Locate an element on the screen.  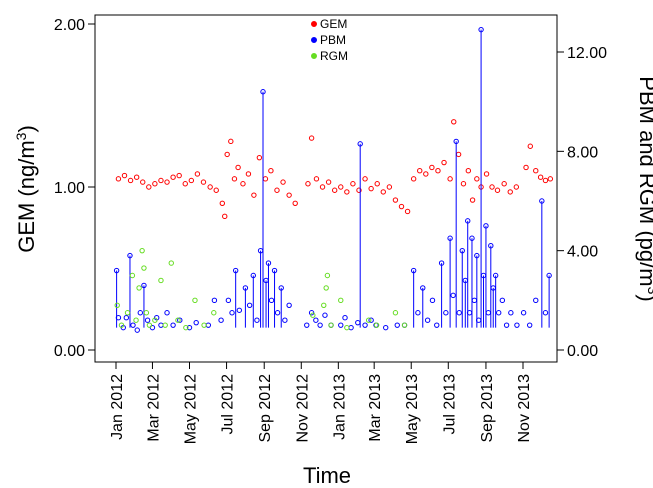
x-tick-label: May 2013 is located at coordinates (412, 409).